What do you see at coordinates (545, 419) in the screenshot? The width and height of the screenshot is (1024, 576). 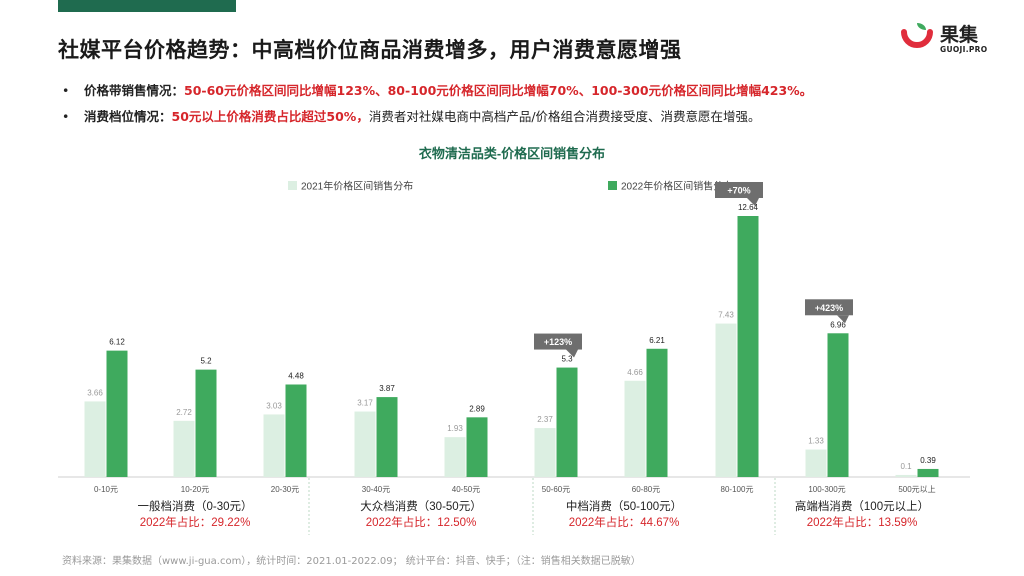 I see `data-label-2021: 2.37` at bounding box center [545, 419].